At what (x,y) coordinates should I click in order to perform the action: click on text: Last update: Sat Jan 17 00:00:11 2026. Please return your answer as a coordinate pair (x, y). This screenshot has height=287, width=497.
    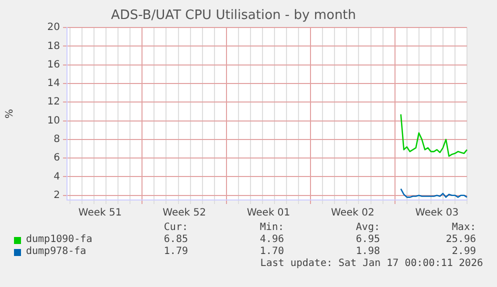
    Looking at the image, I should click on (371, 263).